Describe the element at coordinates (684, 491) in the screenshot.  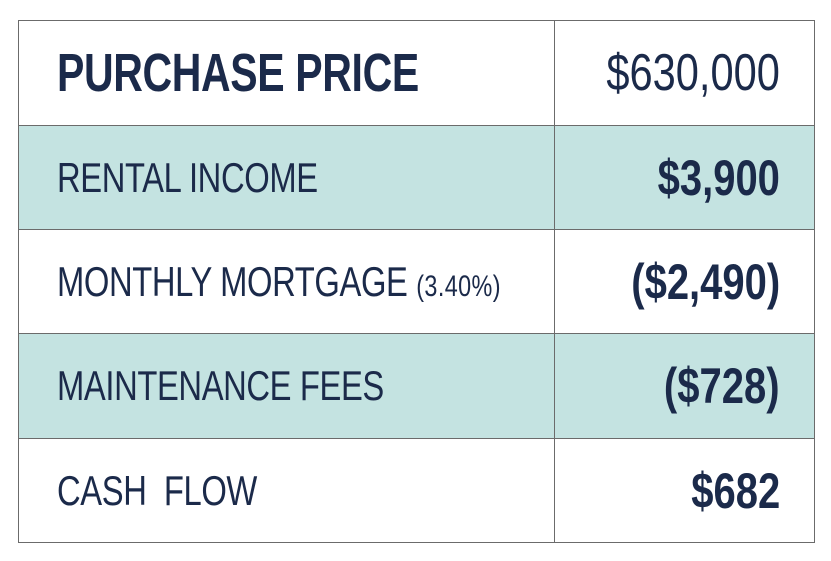
I see `value-cell: $682` at that location.